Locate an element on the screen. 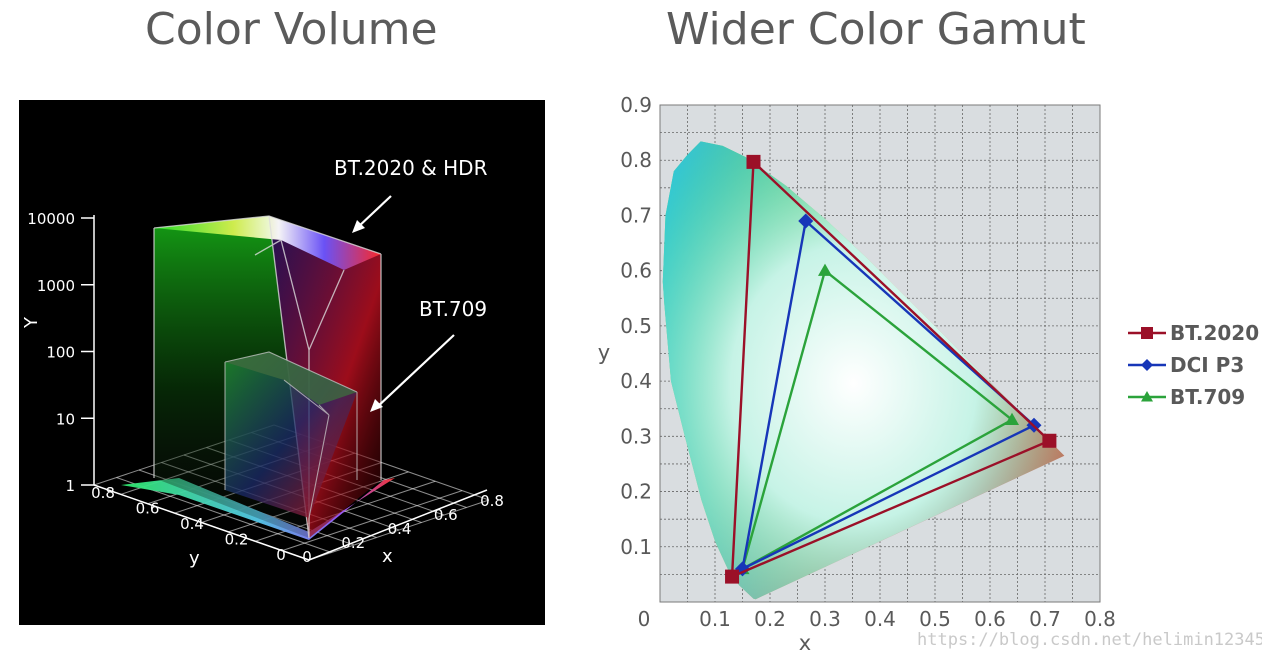 Image resolution: width=1262 pixels, height=664 pixels. y-tick-label: 0.3 is located at coordinates (636, 436).